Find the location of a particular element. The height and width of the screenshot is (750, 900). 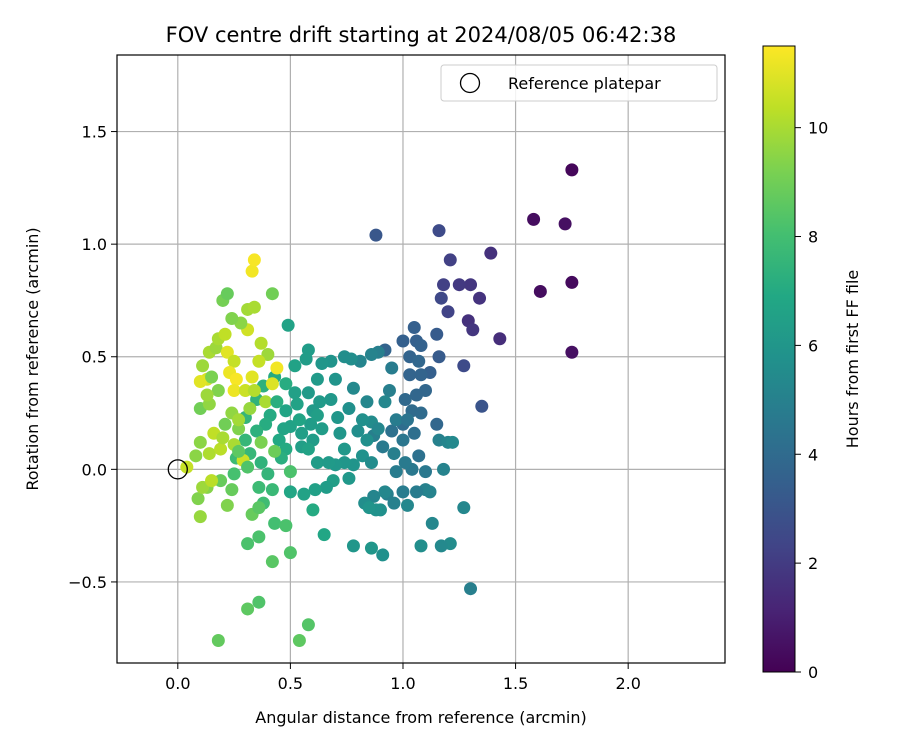

x-tick-label: 1.0 is located at coordinates (402, 683).